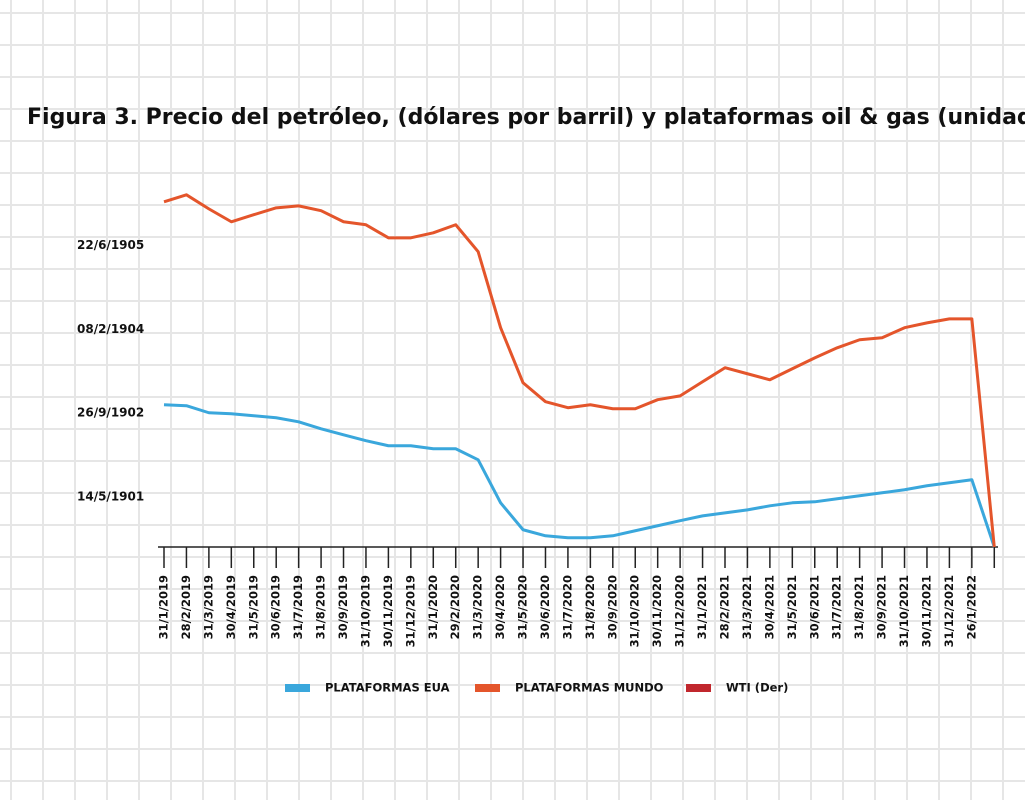  Describe the element at coordinates (589, 688) in the screenshot. I see `legend-label: PLATAFORMAS MUNDO` at that location.